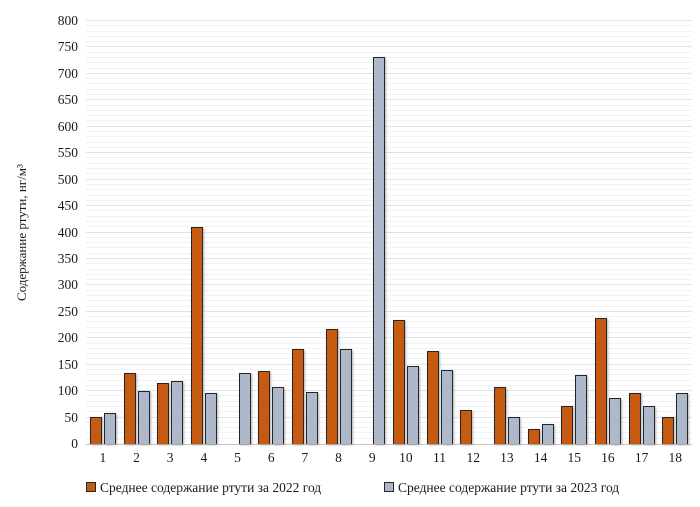 The height and width of the screenshot is (507, 700). I want to click on y-tick-label: 800, so click(67, 20).